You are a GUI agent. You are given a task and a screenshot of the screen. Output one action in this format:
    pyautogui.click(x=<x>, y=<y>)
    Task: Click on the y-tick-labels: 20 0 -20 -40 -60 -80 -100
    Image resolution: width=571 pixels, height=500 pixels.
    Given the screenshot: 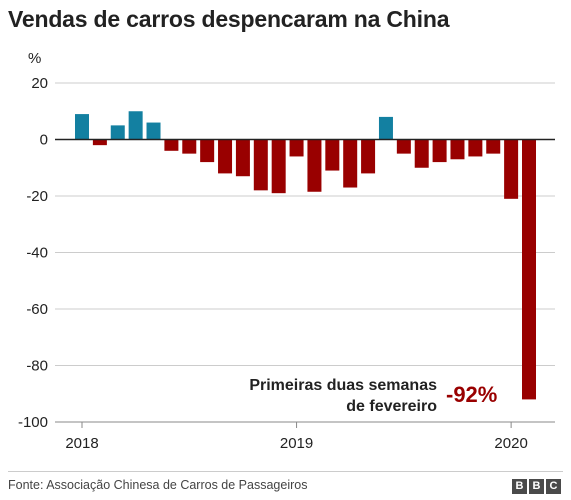 What is the action you would take?
    pyautogui.click(x=33, y=253)
    